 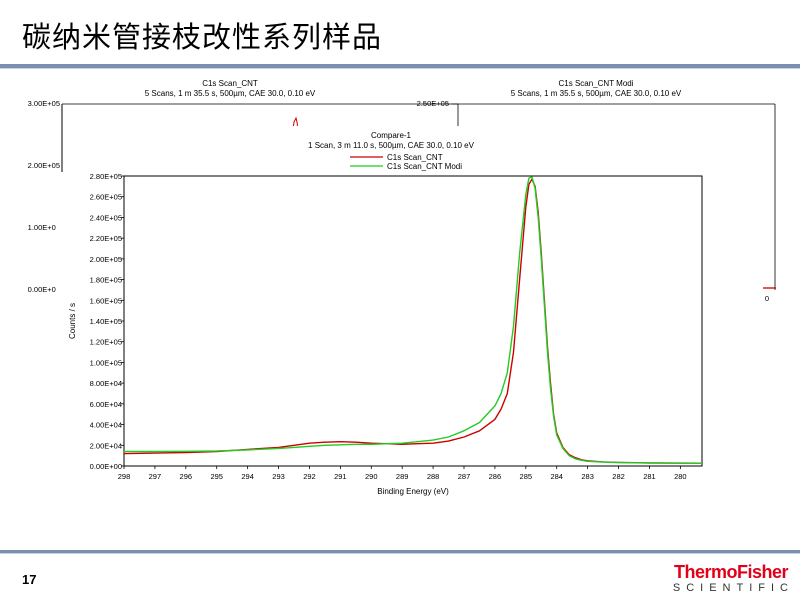 What do you see at coordinates (587, 476) in the screenshot?
I see `x-tick-label: 283` at bounding box center [587, 476].